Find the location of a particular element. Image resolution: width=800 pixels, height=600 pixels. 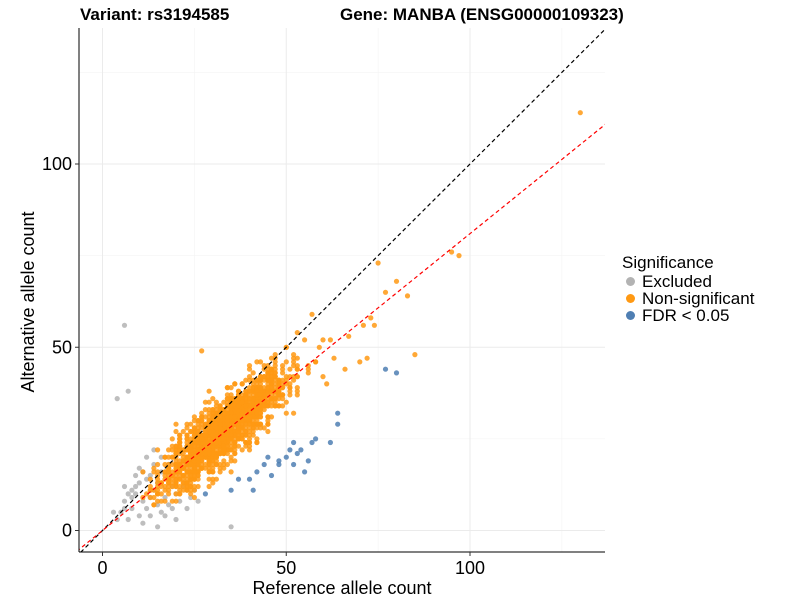

x-tick-label: 0 is located at coordinates (102, 568).